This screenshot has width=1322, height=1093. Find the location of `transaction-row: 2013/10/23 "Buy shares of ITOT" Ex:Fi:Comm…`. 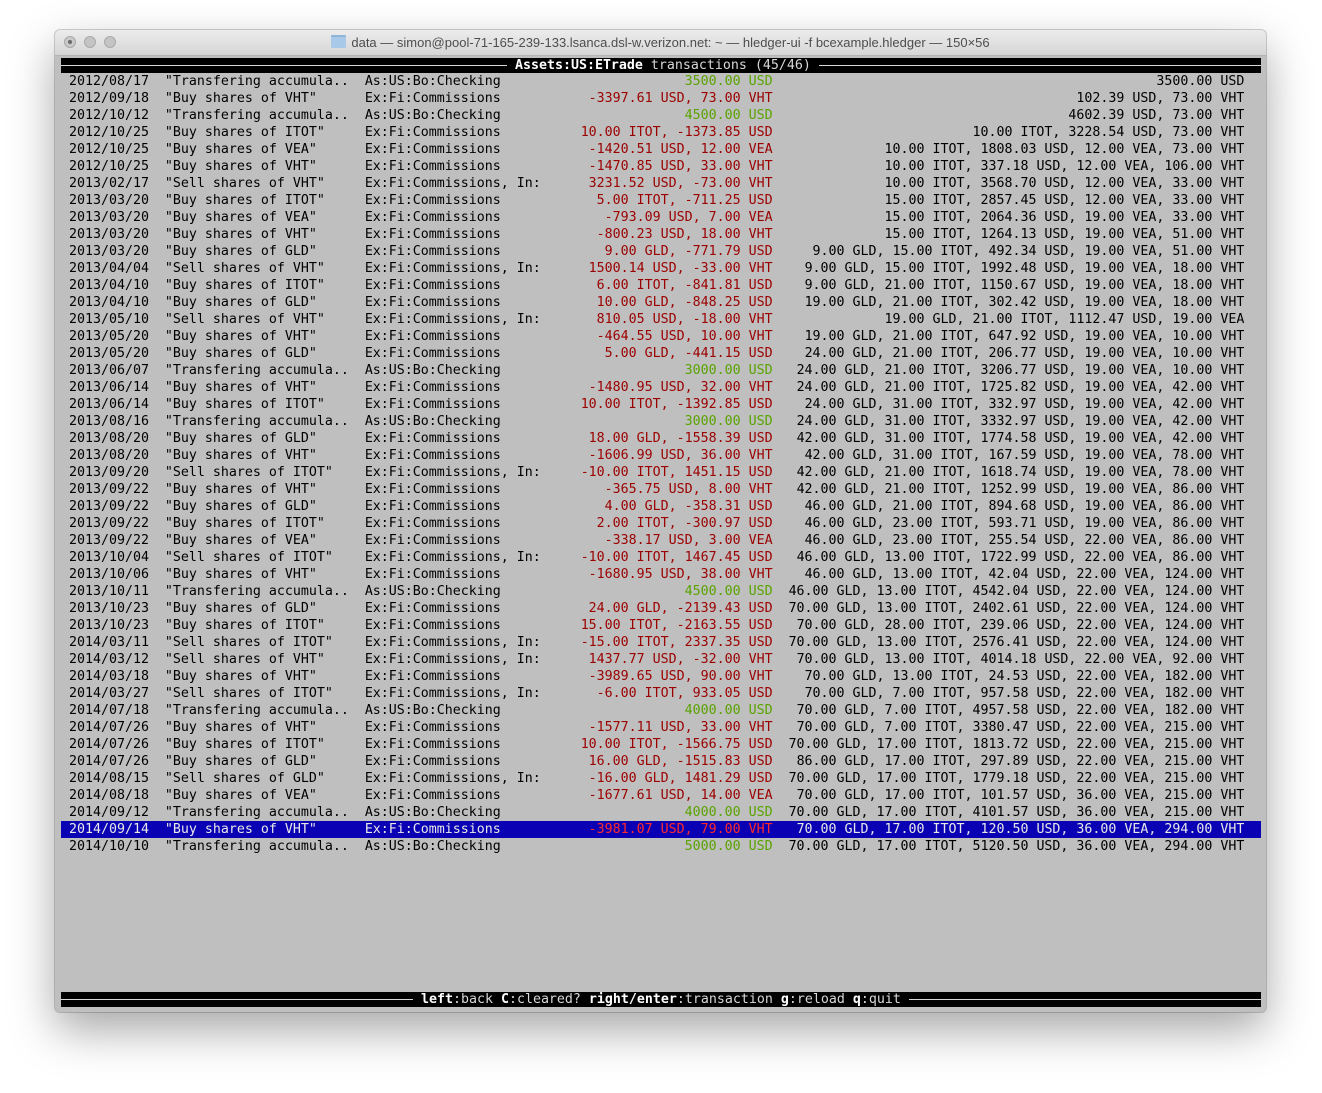

transaction-row: 2013/10/23 "Buy shares of ITOT" Ex:Fi:Comm… is located at coordinates (661, 625).